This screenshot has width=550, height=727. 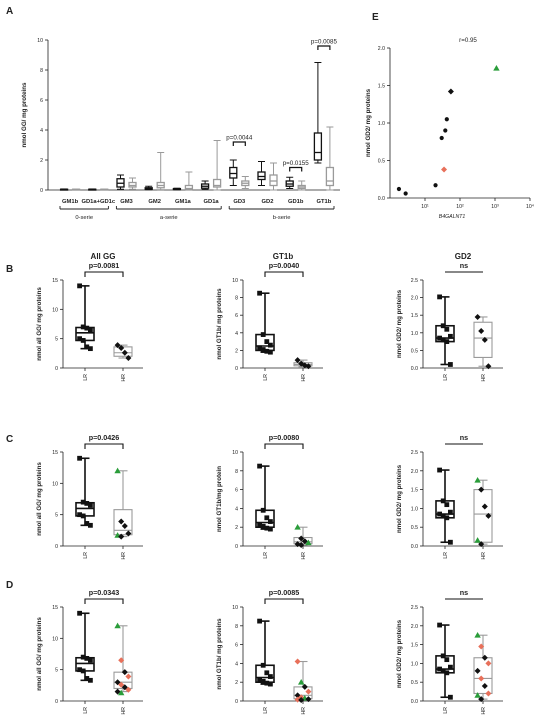 I want to click on y-tick-label: 4, so click(x=236, y=334).